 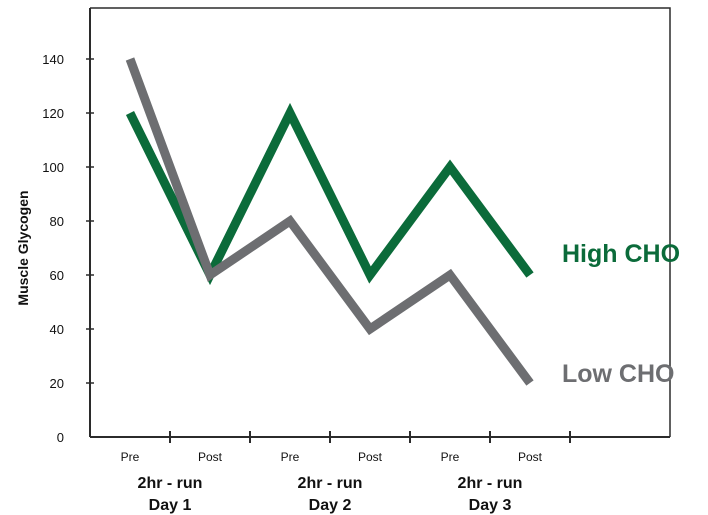 I want to click on y-tick-label: 20, so click(x=57, y=383).